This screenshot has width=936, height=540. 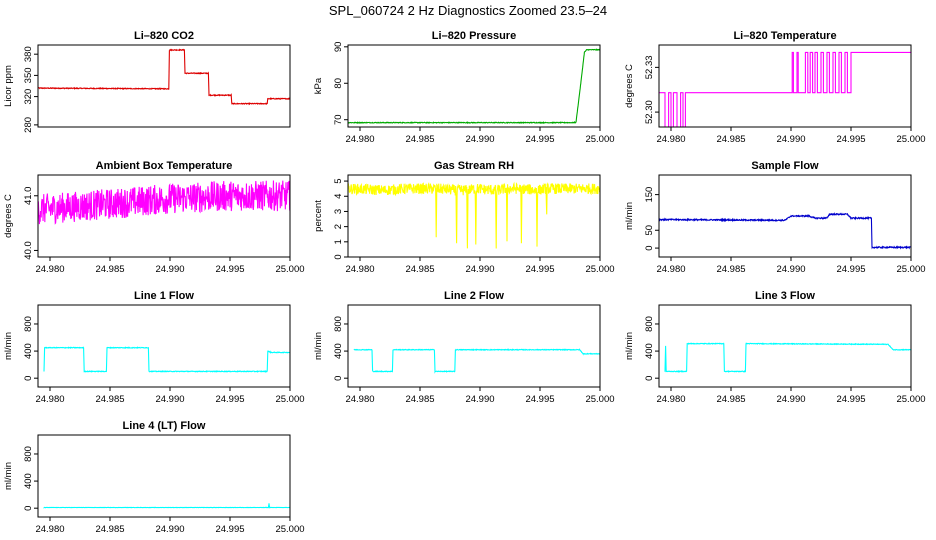 What do you see at coordinates (649, 195) in the screenshot?
I see `y-tick-label: 150` at bounding box center [649, 195].